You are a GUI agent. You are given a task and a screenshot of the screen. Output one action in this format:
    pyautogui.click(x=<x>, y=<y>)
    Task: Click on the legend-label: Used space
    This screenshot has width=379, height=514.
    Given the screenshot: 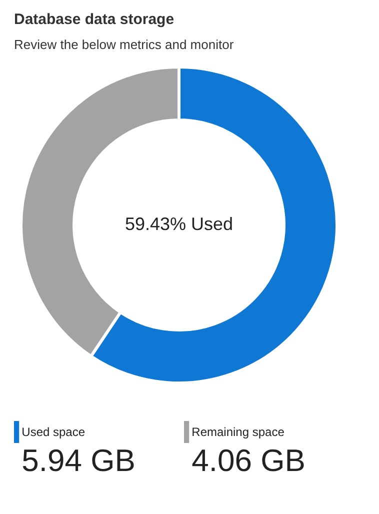 What is the action you would take?
    pyautogui.click(x=54, y=432)
    